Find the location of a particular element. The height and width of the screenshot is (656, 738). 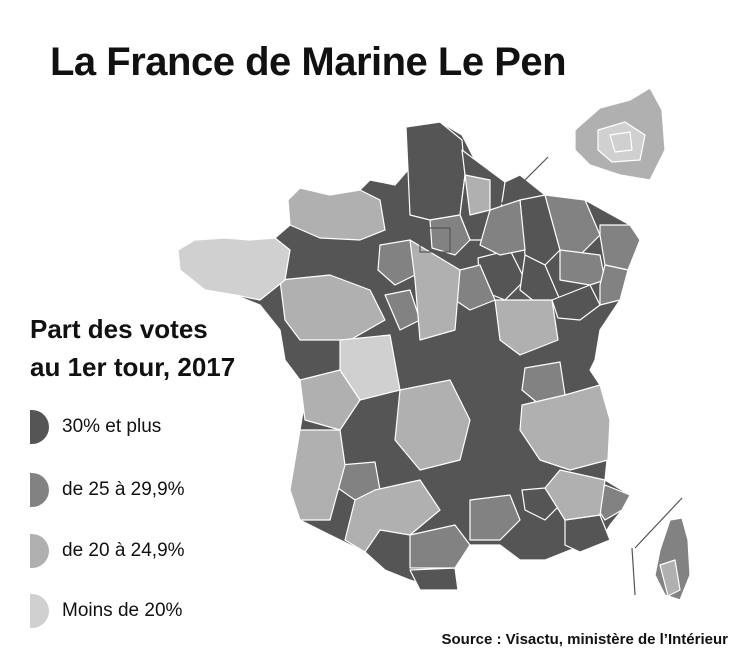

region-poitou is located at coordinates (330, 400).